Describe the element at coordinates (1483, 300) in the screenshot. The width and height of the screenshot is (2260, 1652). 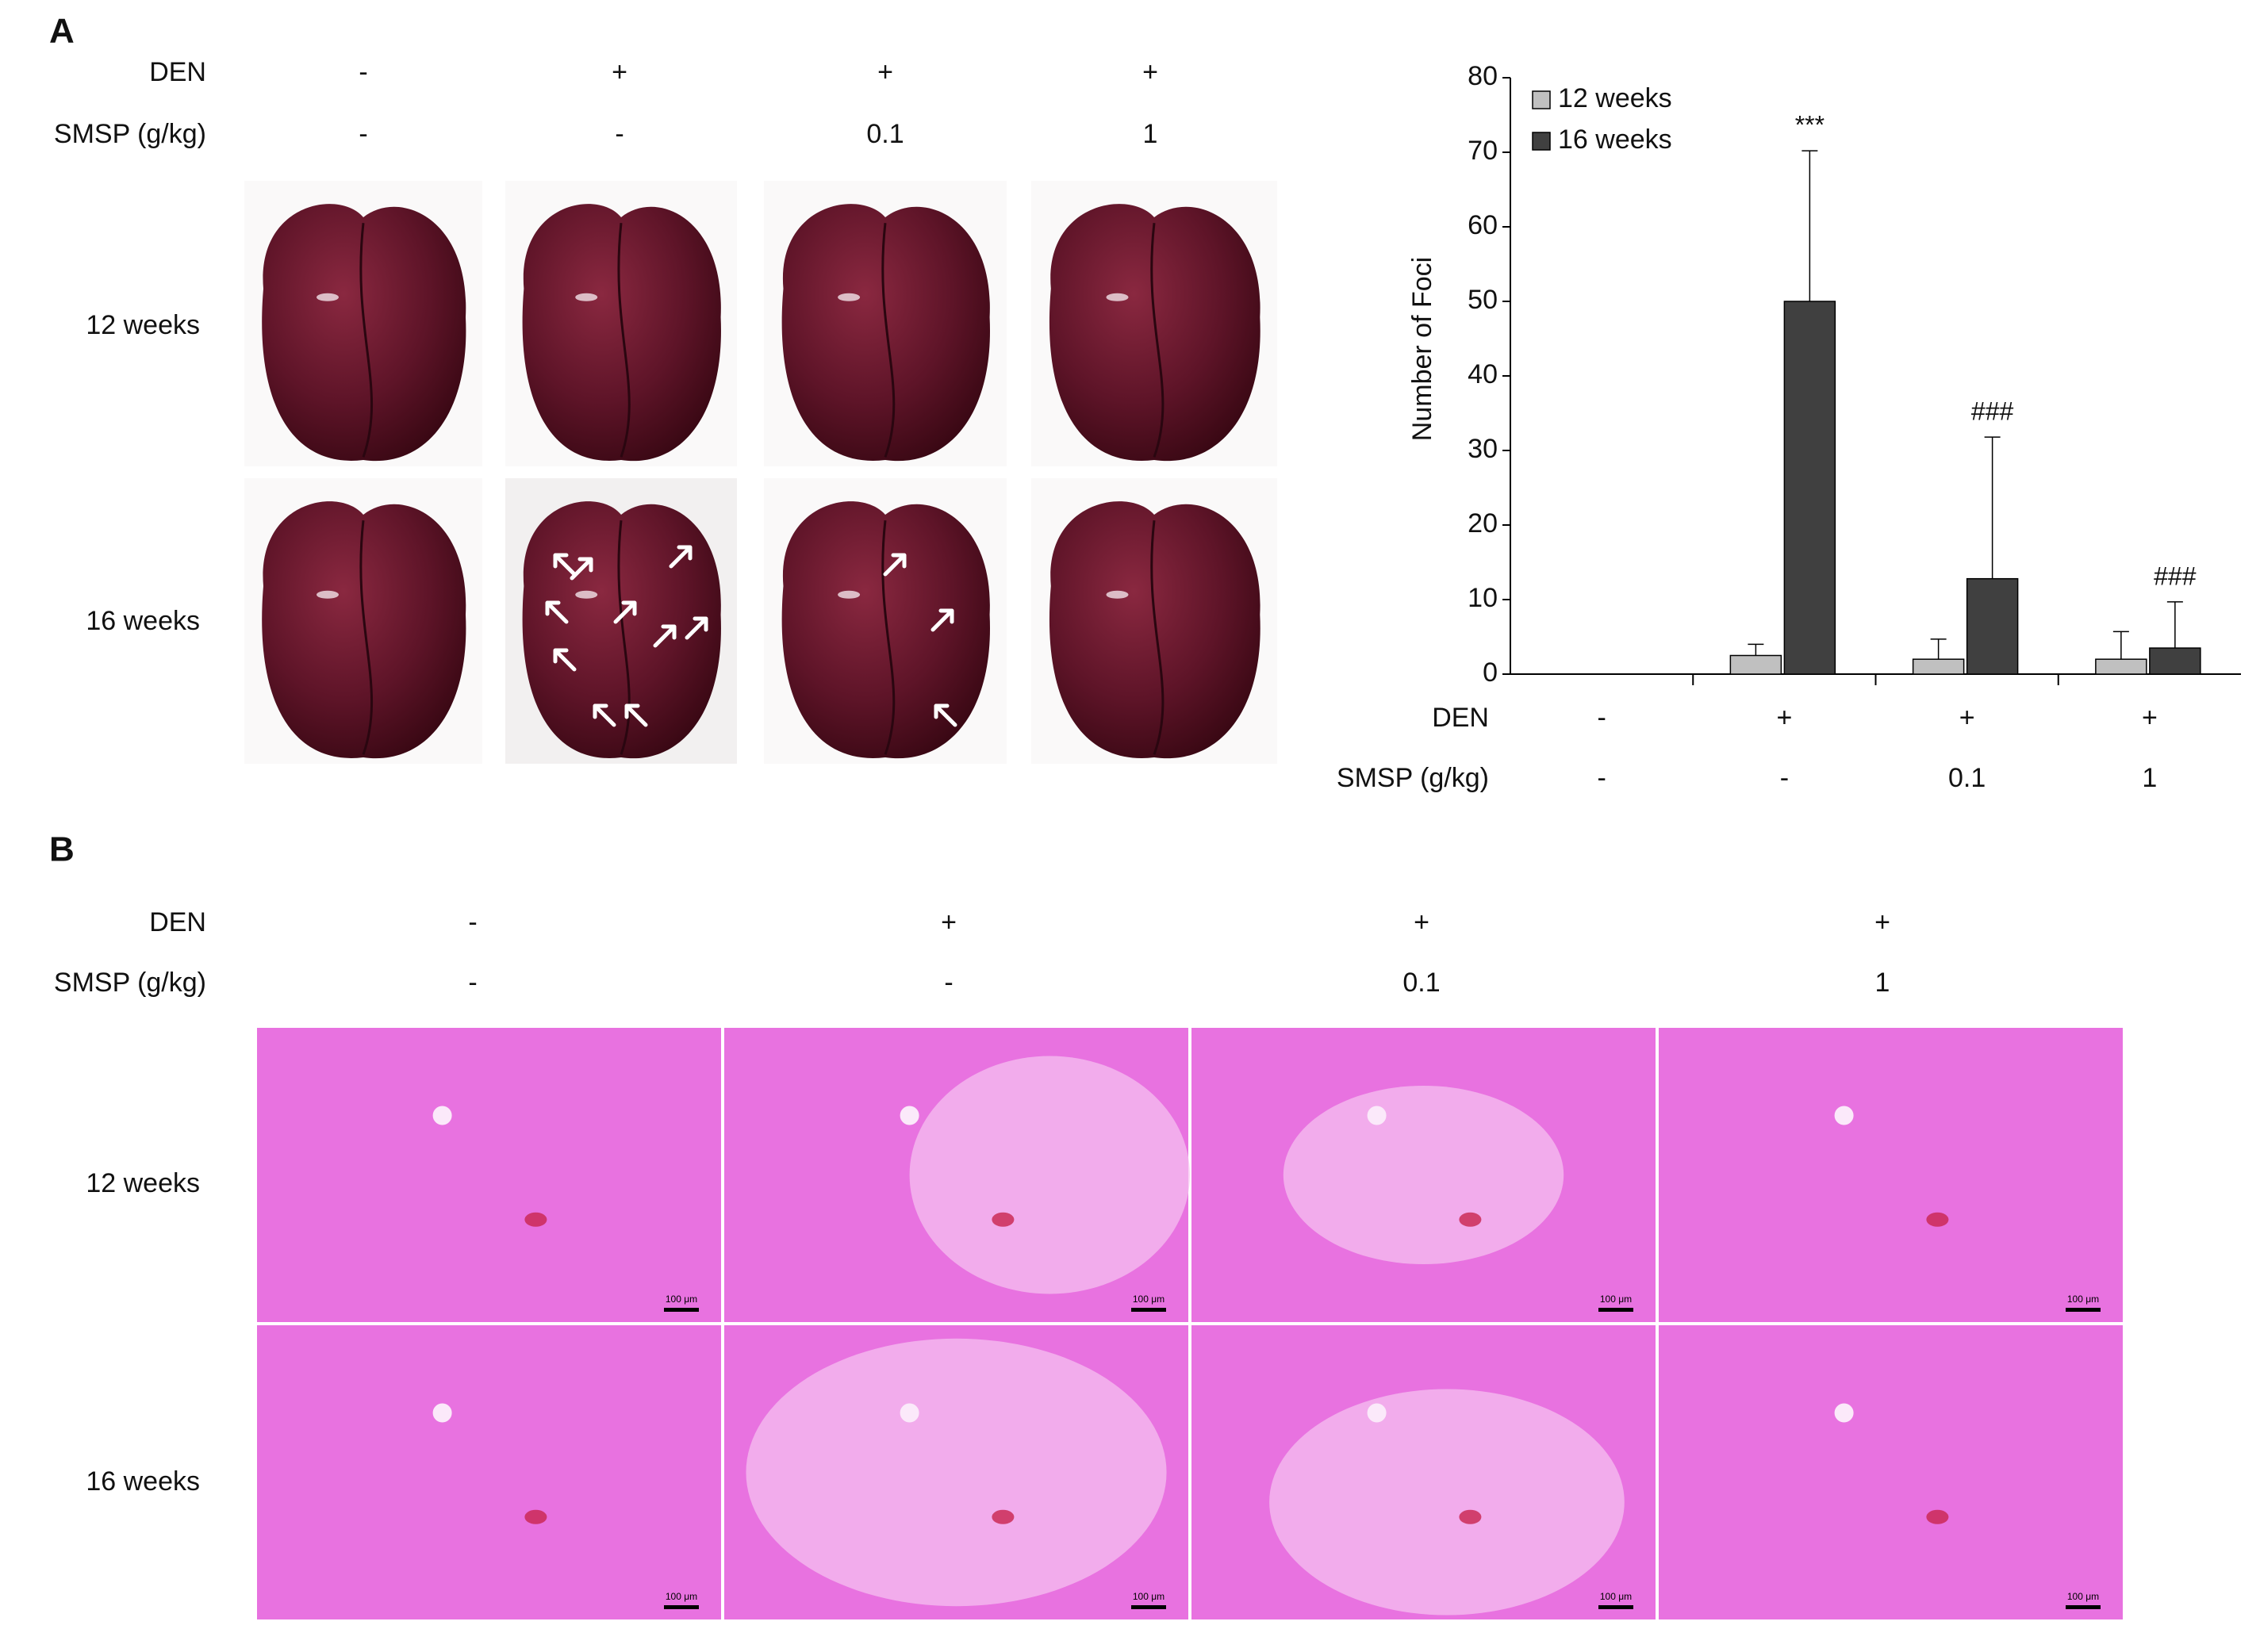
I see `y-tick-label: 50` at that location.